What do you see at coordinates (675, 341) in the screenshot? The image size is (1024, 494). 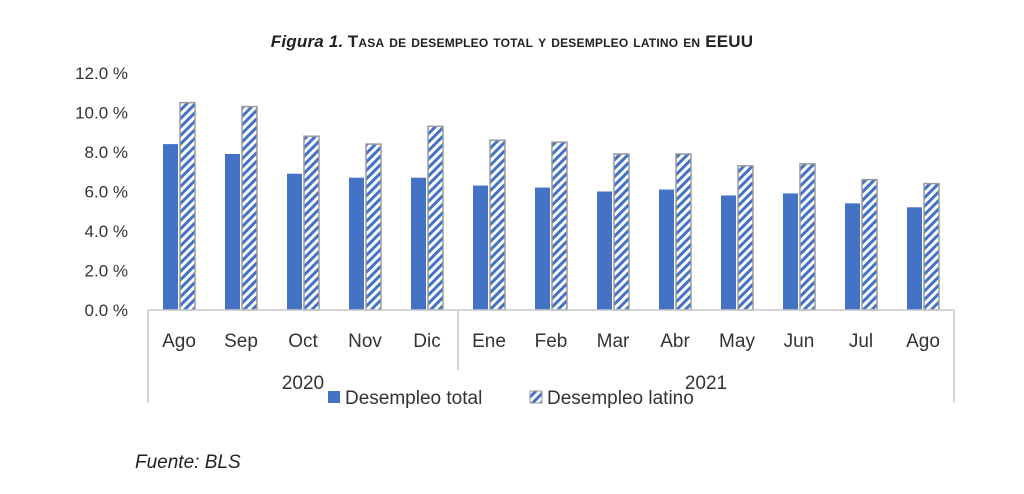 I see `x-tick-label: Abr` at bounding box center [675, 341].